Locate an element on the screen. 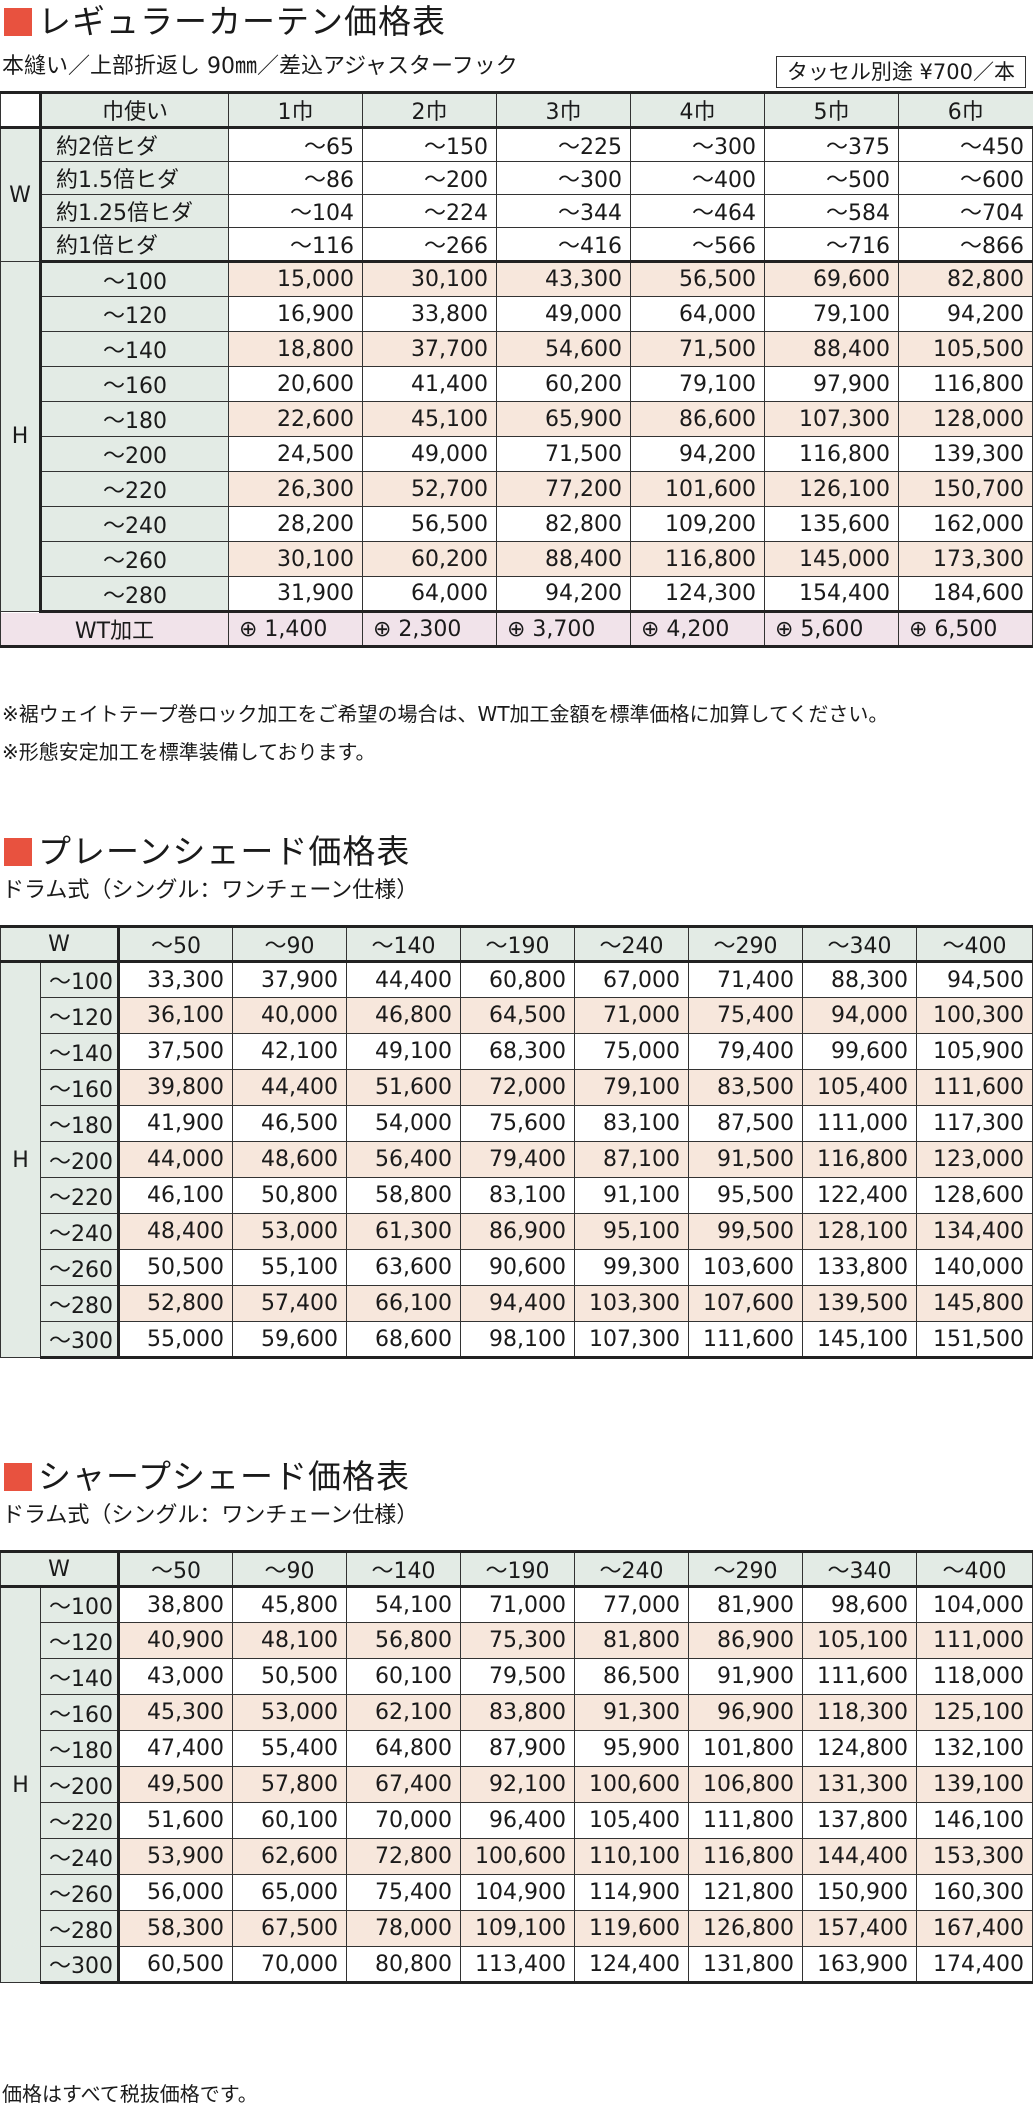 This screenshot has height=2112, width=1034. price-cell: 111,800 is located at coordinates (746, 1820).